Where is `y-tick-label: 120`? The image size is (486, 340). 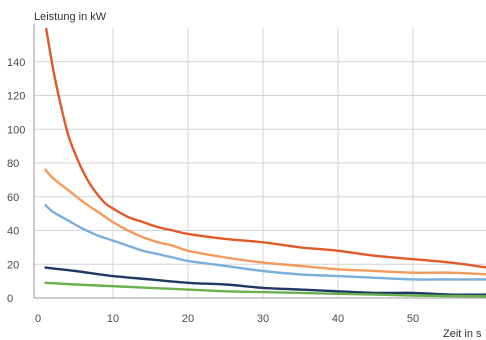 y-tick-label: 120 is located at coordinates (16, 97).